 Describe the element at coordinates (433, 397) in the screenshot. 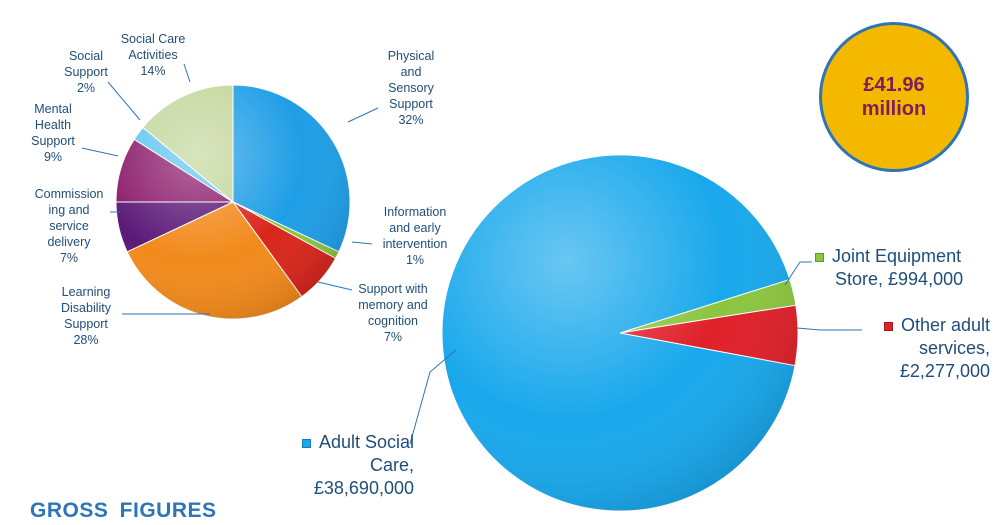

I see `leader-adult-social-care` at that location.